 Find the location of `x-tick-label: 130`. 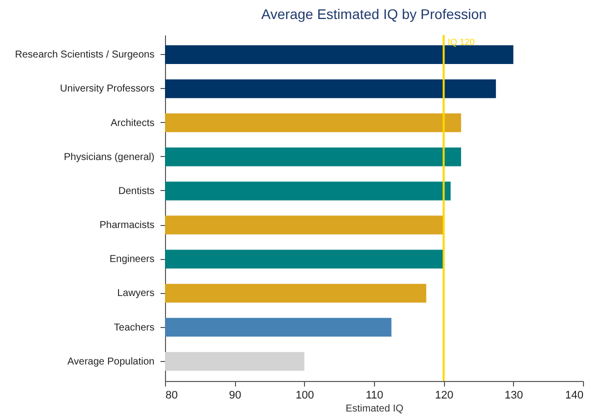

x-tick-label: 130 is located at coordinates (514, 396).